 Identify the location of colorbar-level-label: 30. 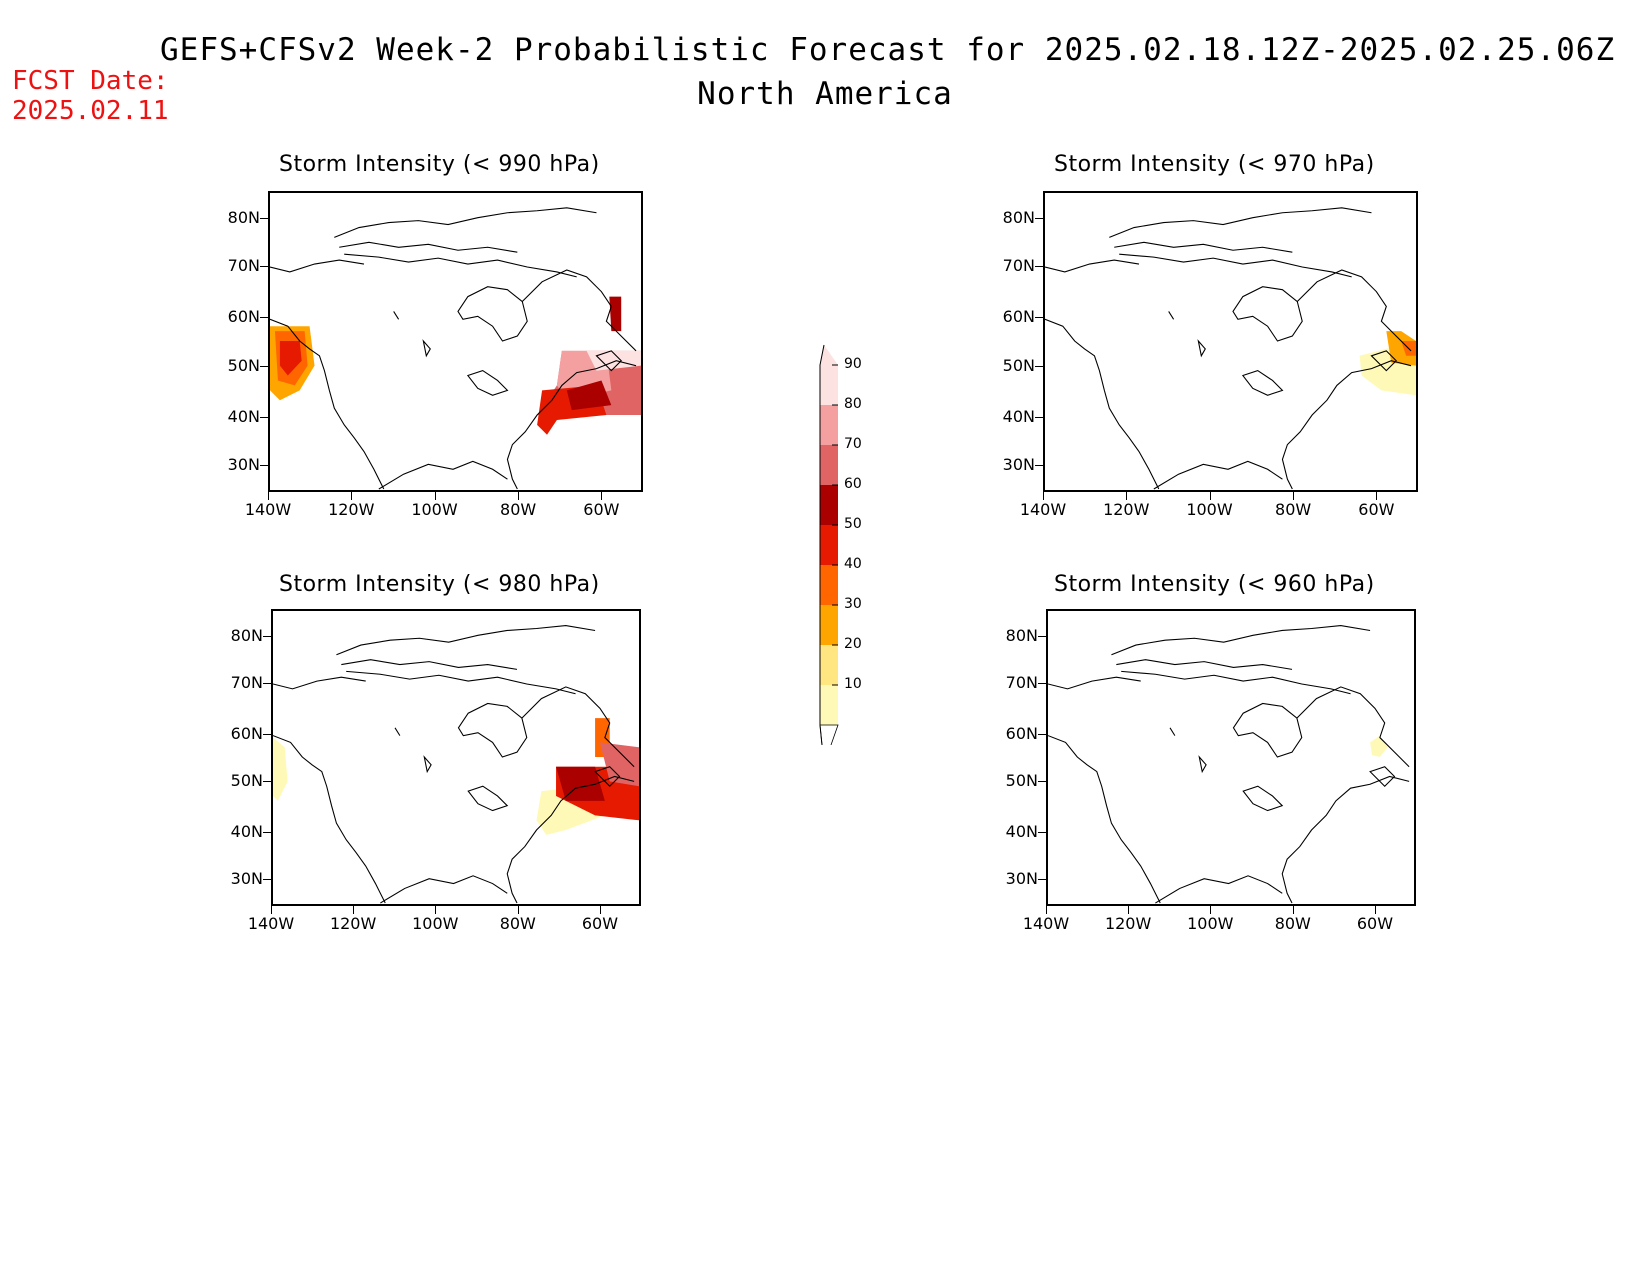
(853, 604).